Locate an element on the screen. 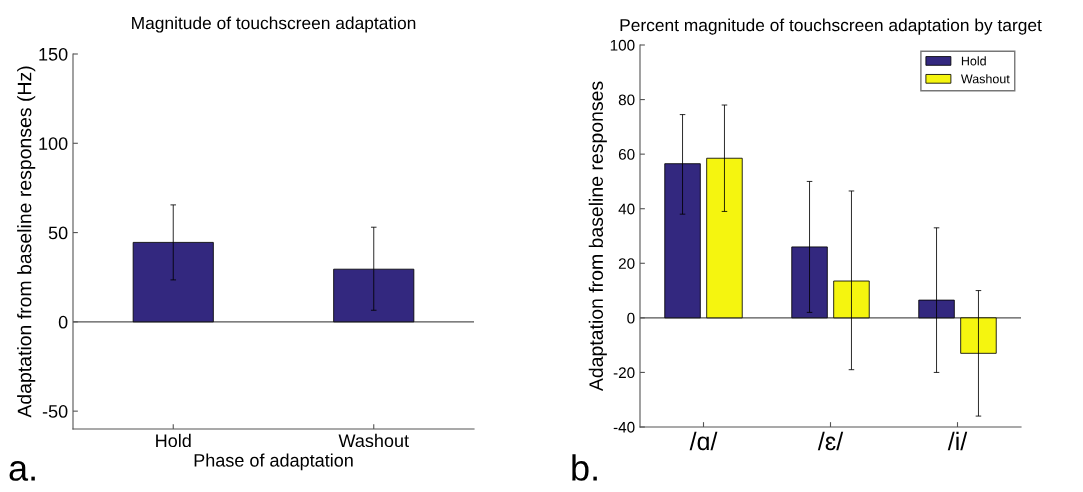  text: a. is located at coordinates (22, 471).